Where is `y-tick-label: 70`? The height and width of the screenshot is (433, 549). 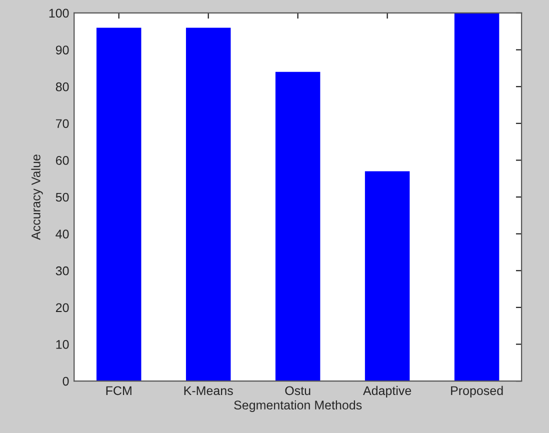 y-tick-label: 70 is located at coordinates (62, 123).